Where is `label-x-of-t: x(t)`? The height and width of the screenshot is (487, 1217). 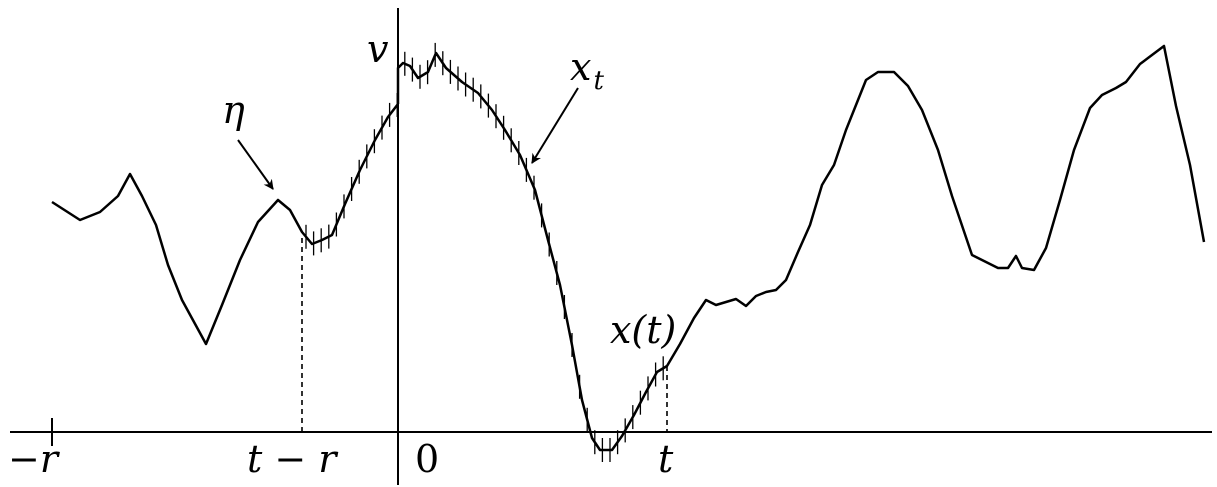
label-x-of-t: x(t) is located at coordinates (643, 330).